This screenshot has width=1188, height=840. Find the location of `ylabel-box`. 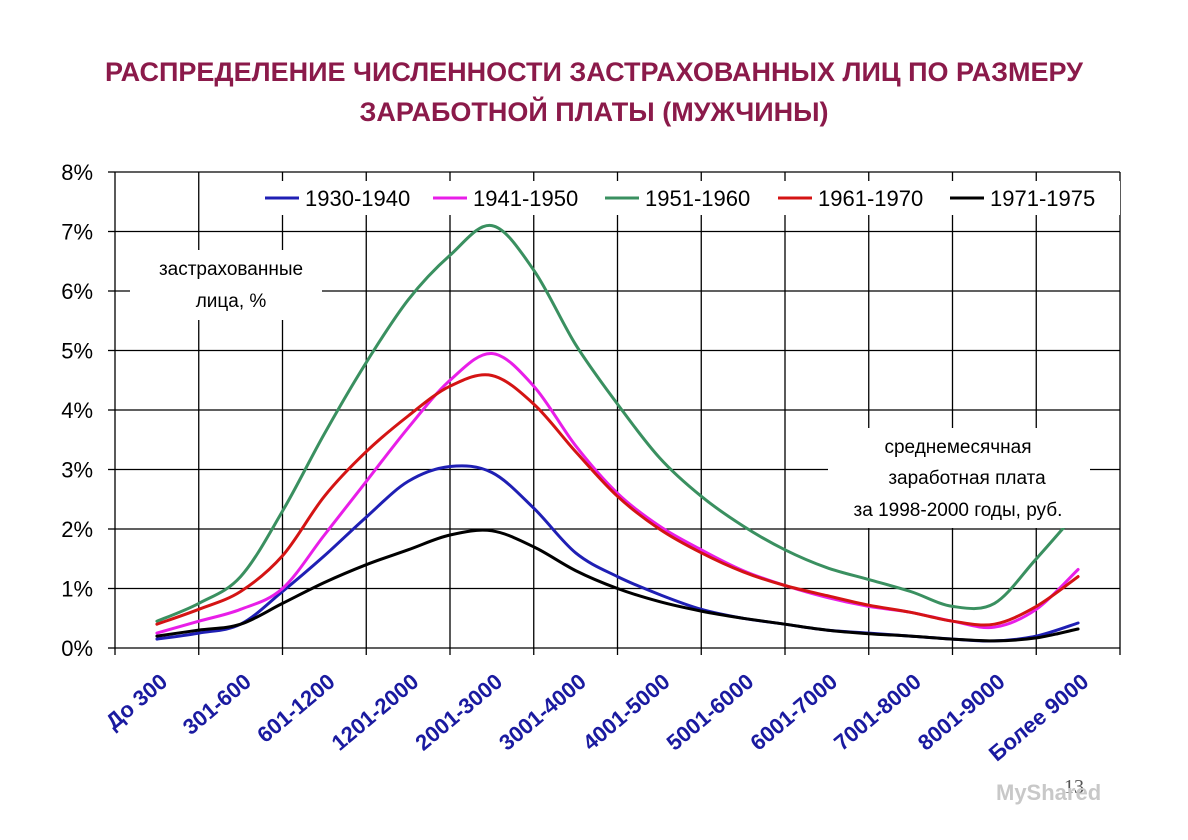

ylabel-box is located at coordinates (226, 285).